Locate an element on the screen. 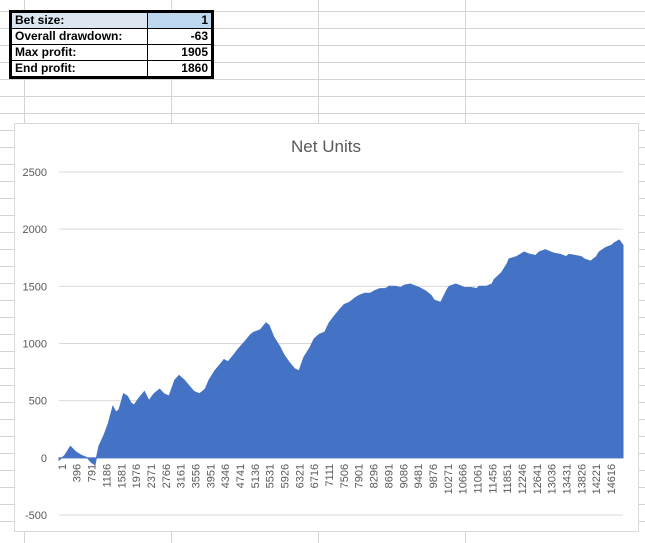 This screenshot has height=543, width=645. x-tick-label: 7901 is located at coordinates (360, 476).